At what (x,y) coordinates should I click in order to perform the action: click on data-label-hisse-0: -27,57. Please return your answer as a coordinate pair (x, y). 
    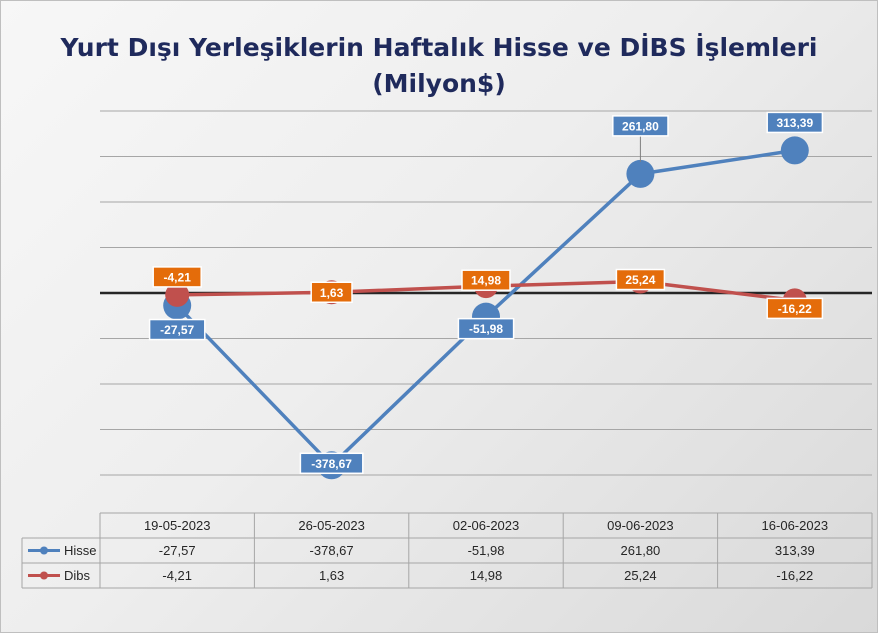
    Looking at the image, I should click on (177, 330).